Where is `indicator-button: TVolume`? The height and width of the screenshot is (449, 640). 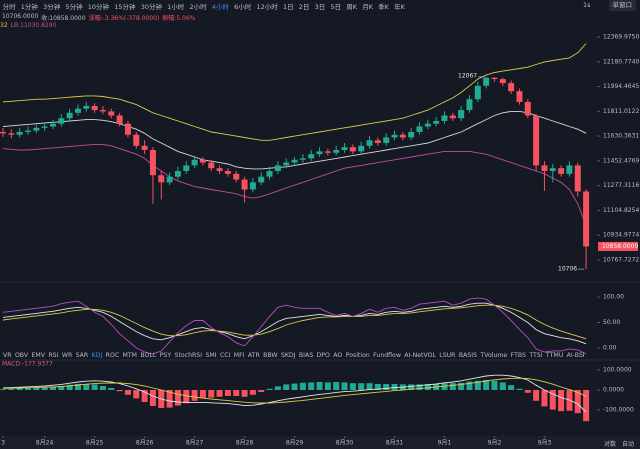 indicator-button: TVolume is located at coordinates (494, 355).